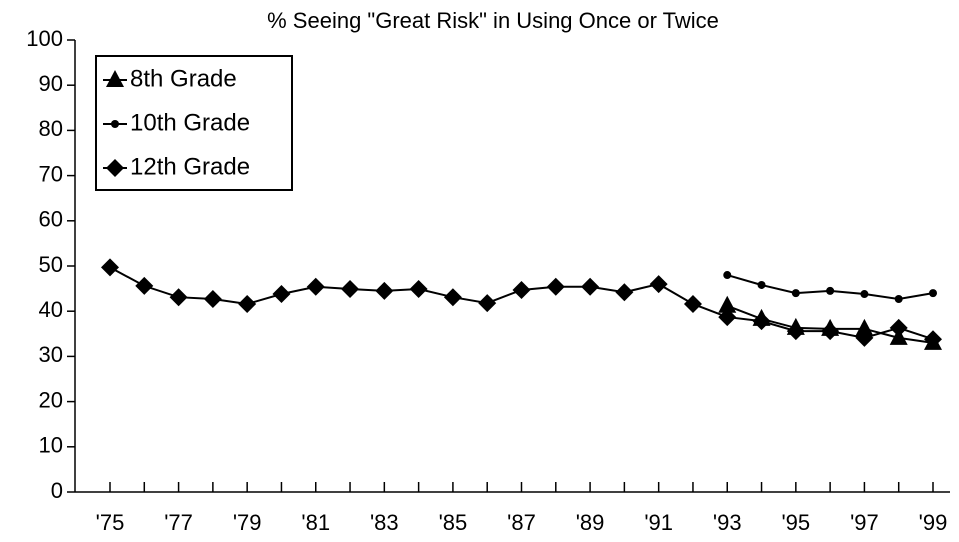 This screenshot has width=959, height=542. What do you see at coordinates (51, 128) in the screenshot?
I see `y-tick-label: 80` at bounding box center [51, 128].